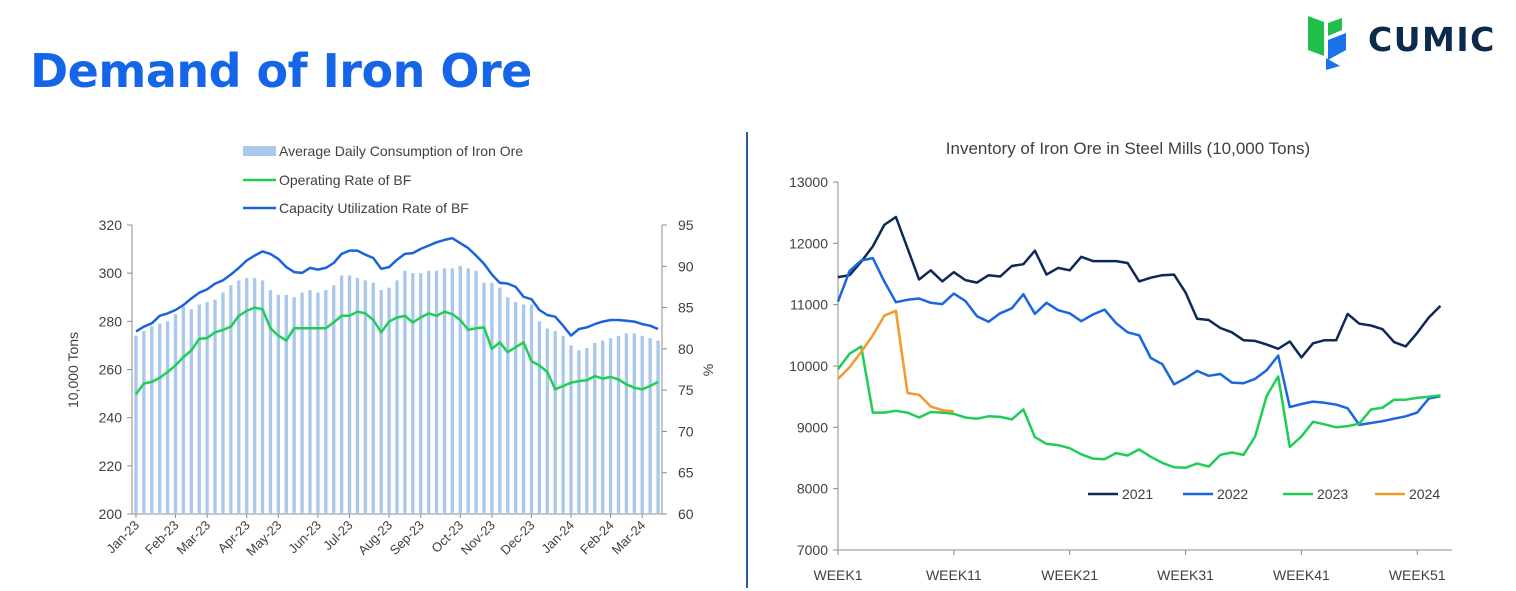  Describe the element at coordinates (1069, 575) in the screenshot. I see `x-tick-label: WEEK21` at that location.